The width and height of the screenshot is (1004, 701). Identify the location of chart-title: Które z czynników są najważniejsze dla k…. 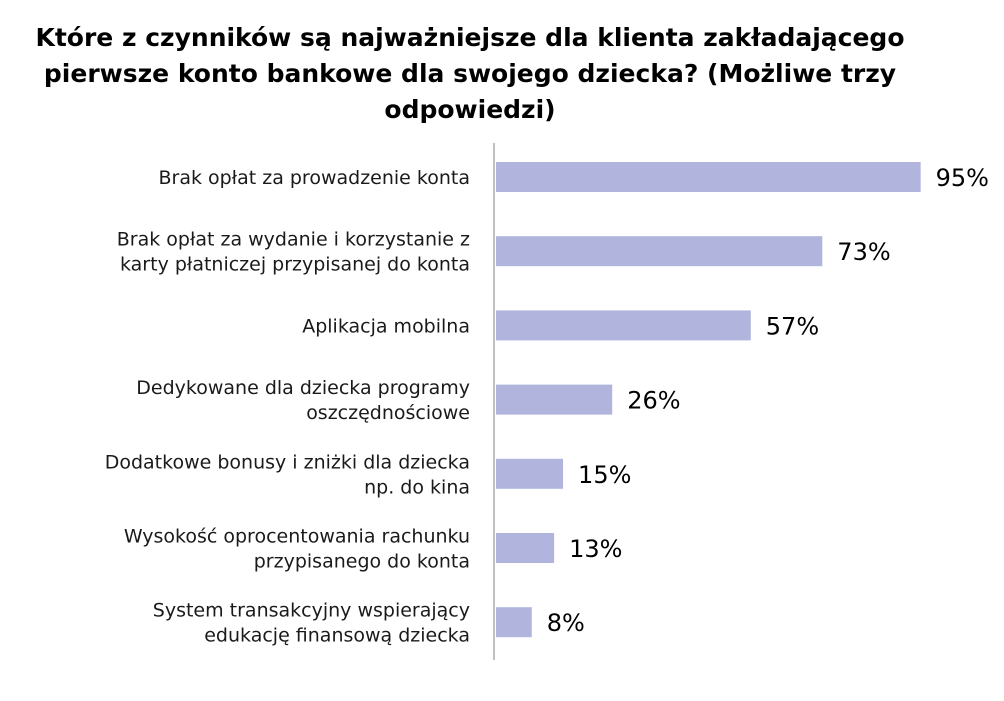
(470, 73).